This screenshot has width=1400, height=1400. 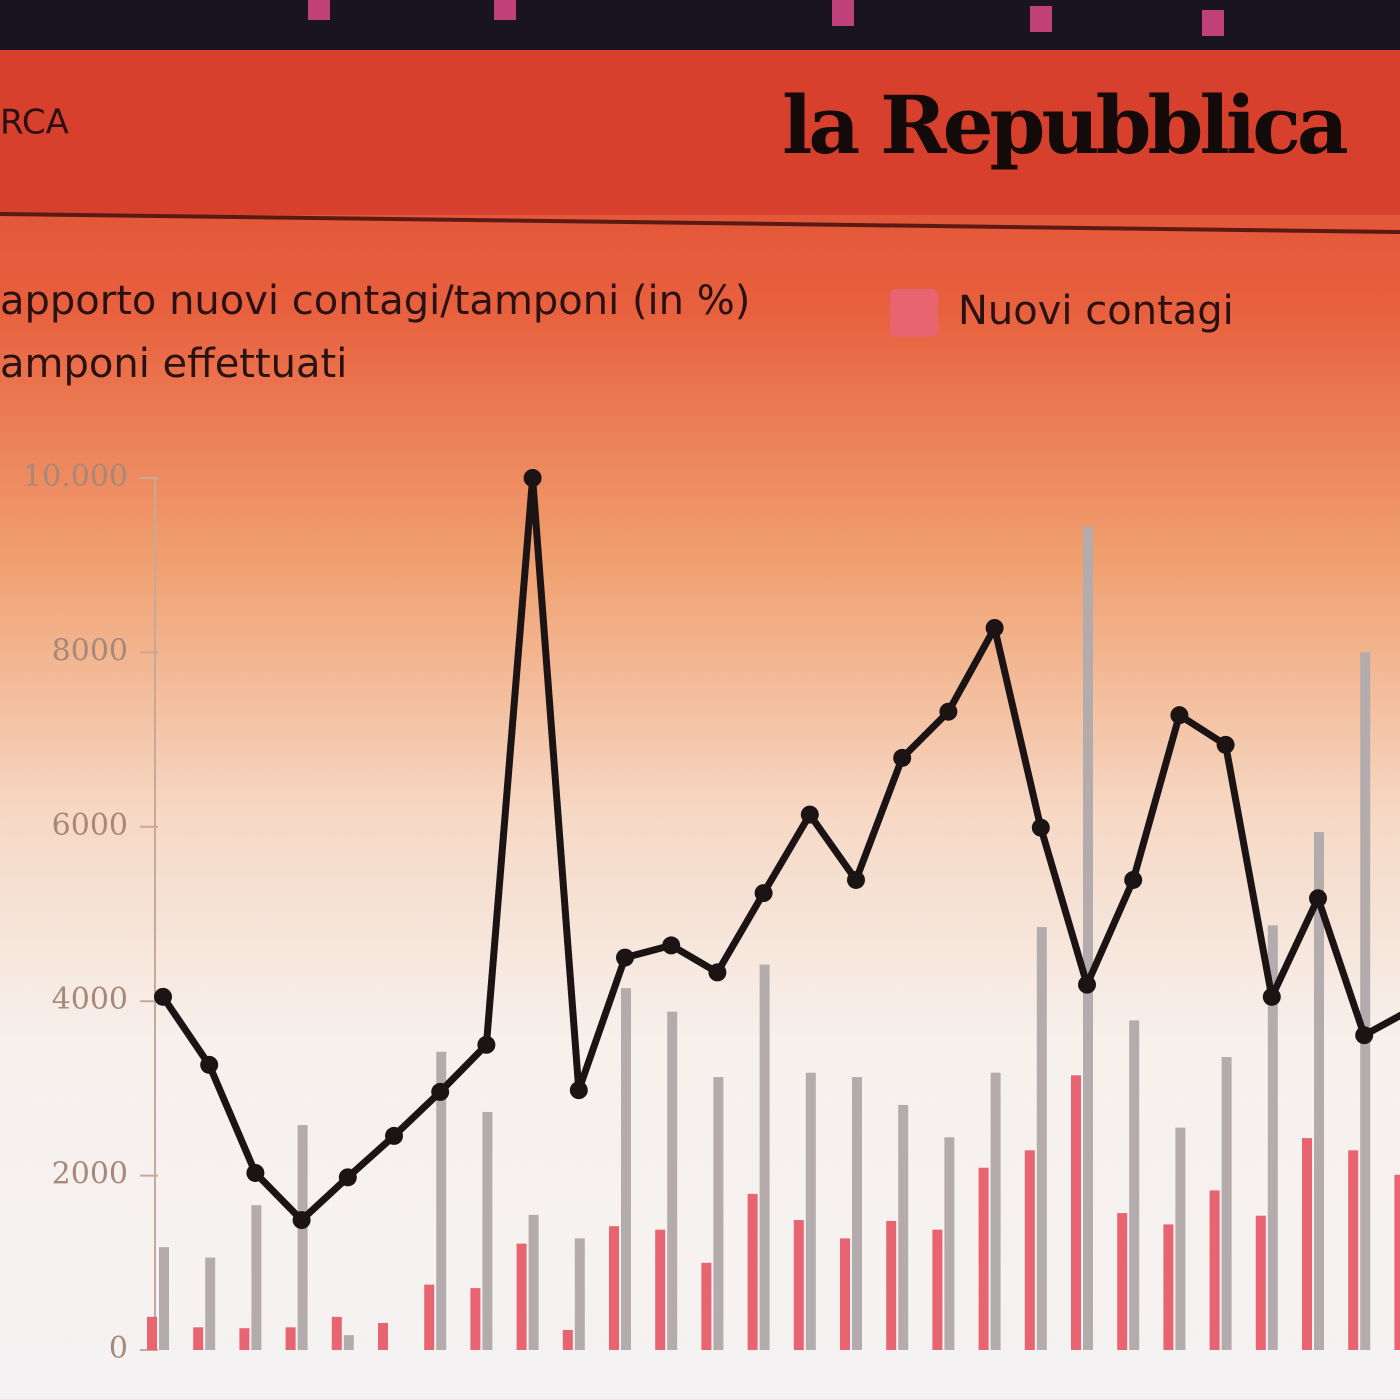 I want to click on y-tick-label: 4000, so click(x=90, y=999).